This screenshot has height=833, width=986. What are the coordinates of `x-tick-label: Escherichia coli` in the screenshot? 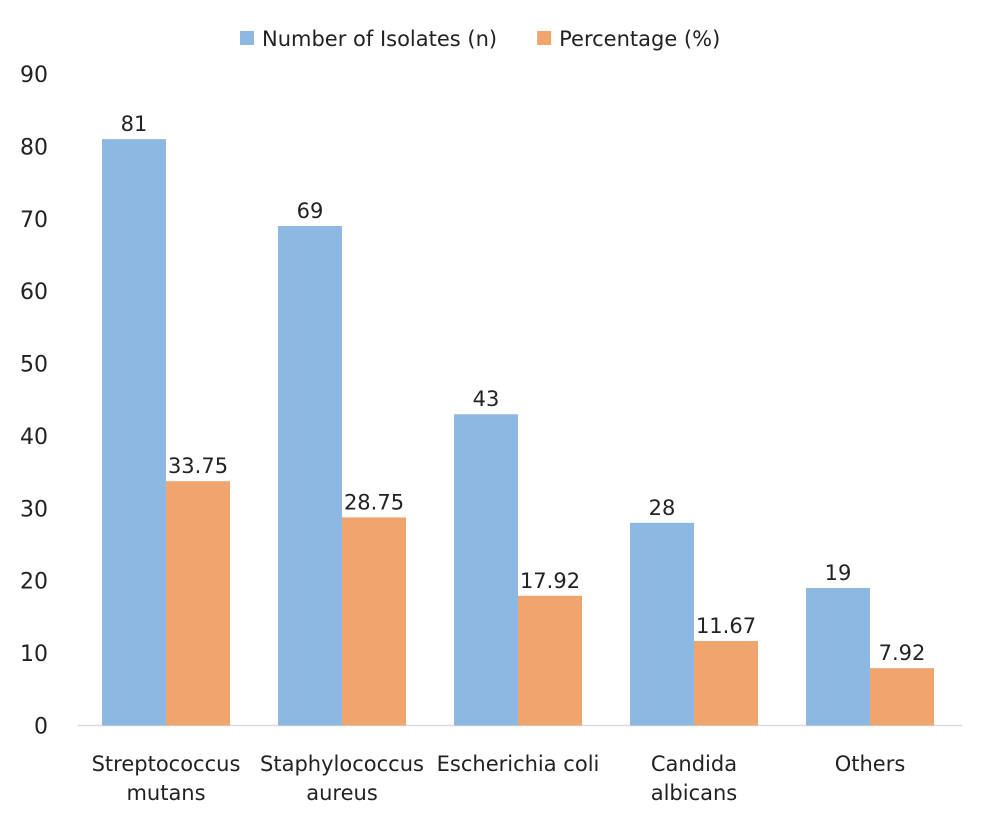 It's located at (518, 764).